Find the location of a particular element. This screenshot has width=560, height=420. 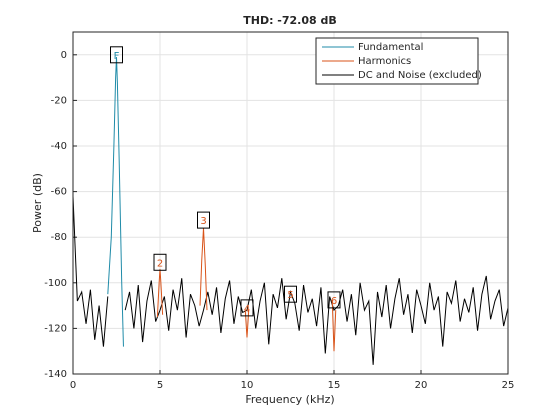

series-line is located at coordinates (115, 202).